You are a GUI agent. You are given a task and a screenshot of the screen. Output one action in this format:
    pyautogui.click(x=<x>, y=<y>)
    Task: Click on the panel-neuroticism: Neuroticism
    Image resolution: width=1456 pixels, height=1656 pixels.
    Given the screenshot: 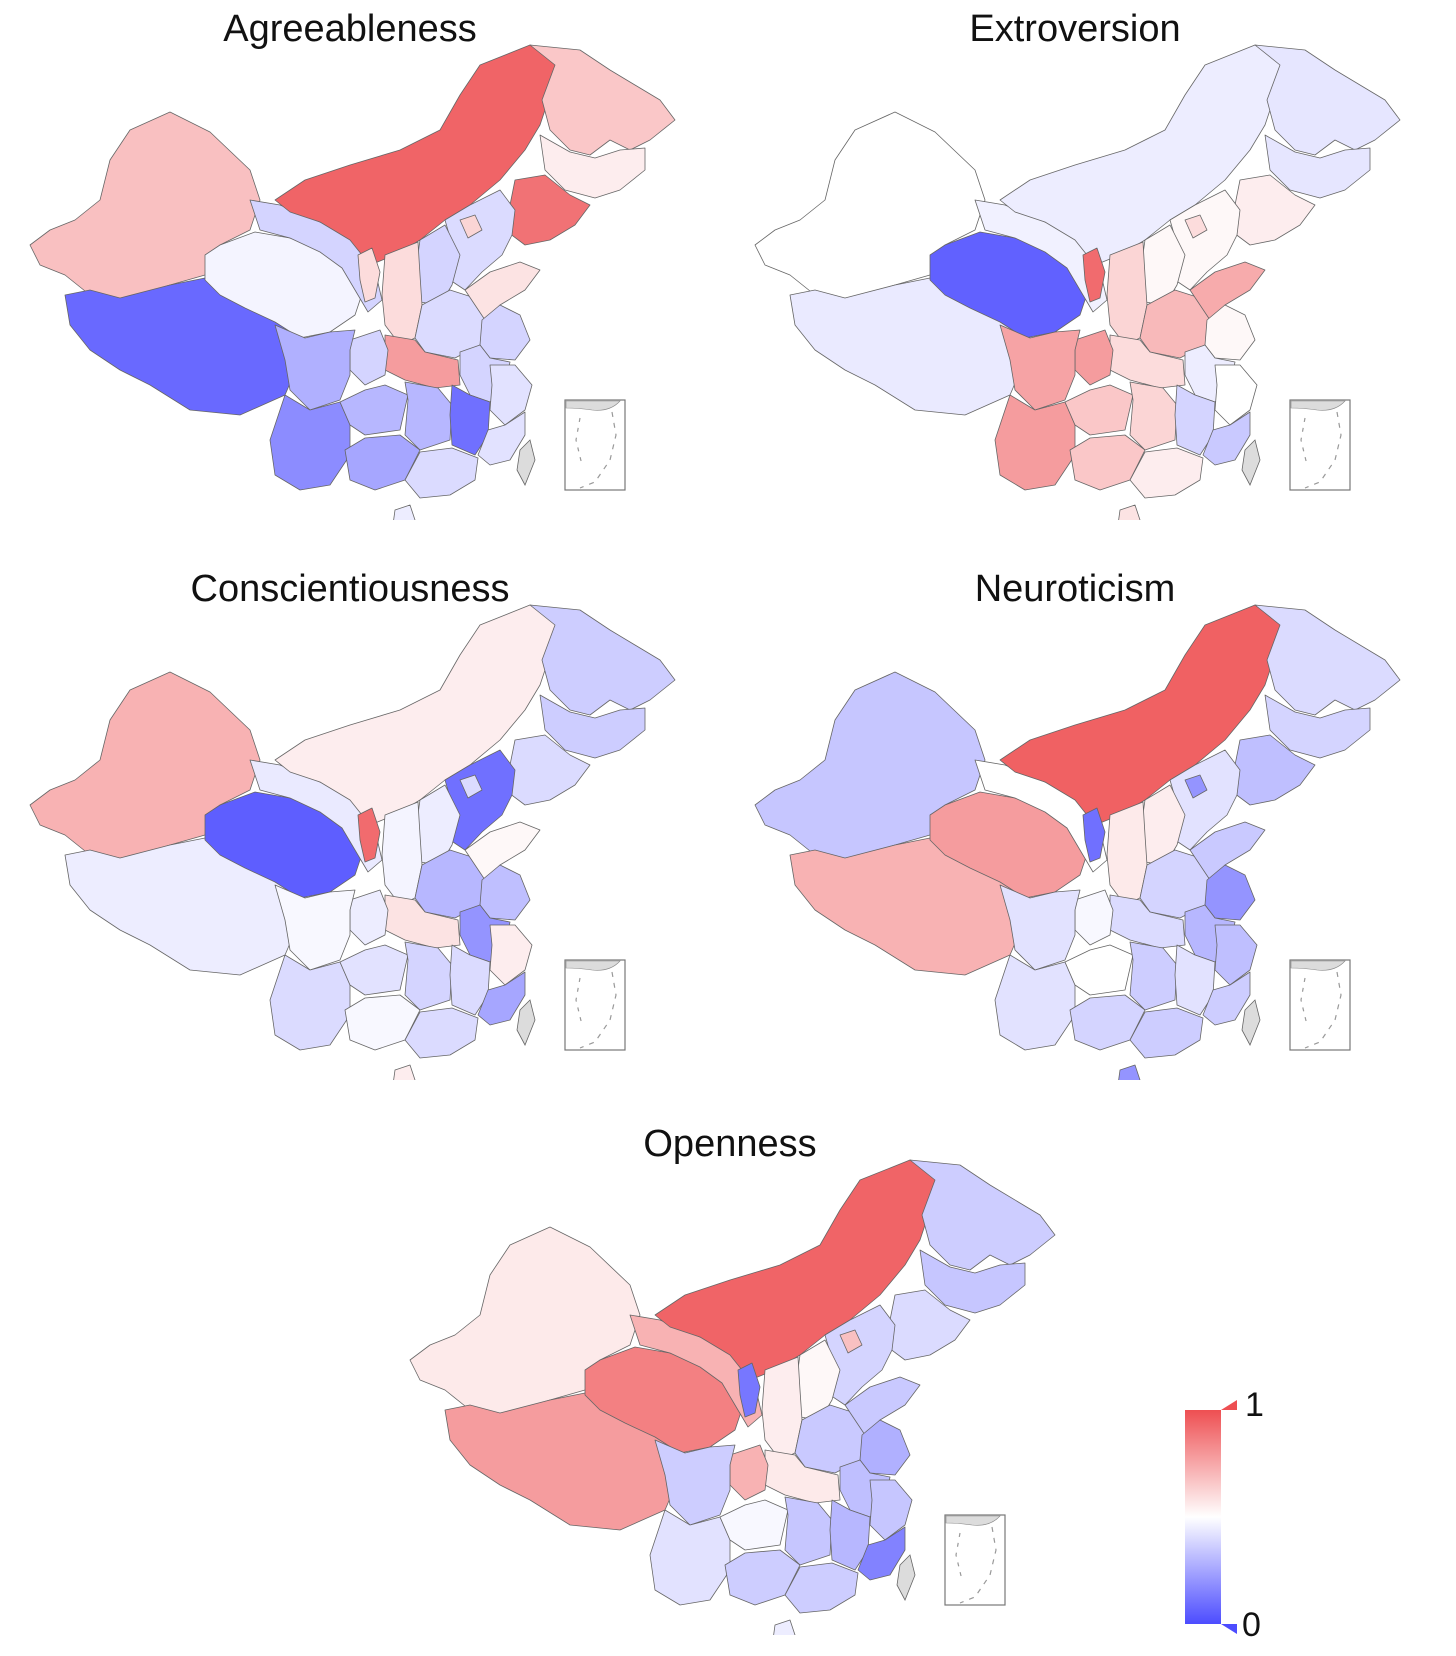 What is the action you would take?
    pyautogui.click(x=1075, y=820)
    